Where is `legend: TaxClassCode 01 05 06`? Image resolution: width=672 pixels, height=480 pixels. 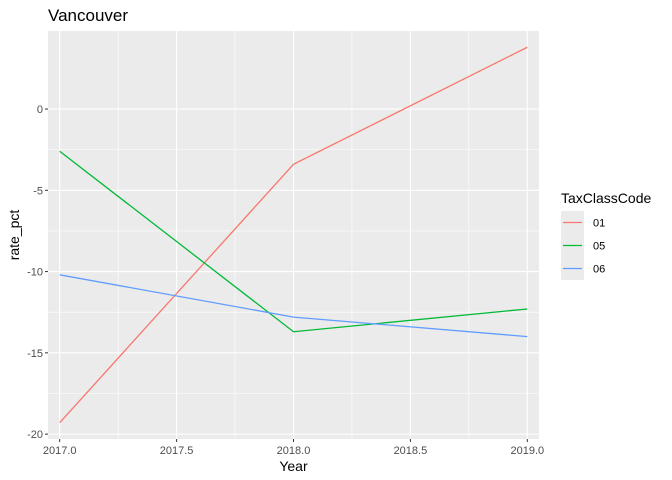
legend: TaxClassCode 01 05 06 is located at coordinates (606, 235).